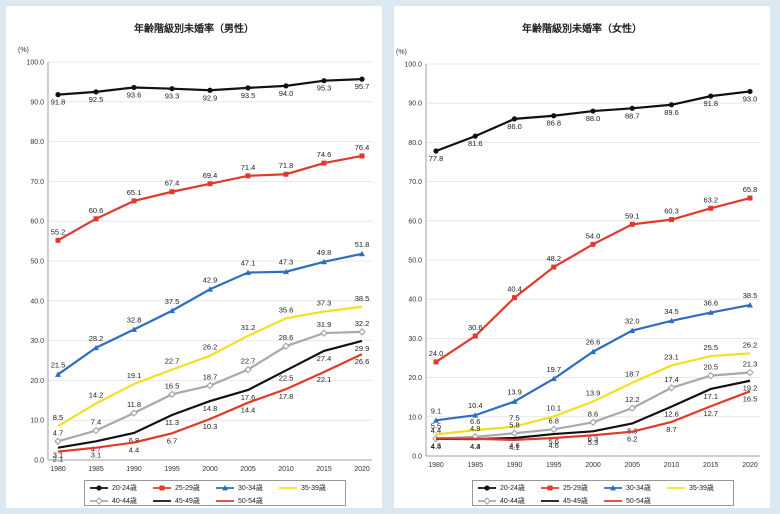  Describe the element at coordinates (58, 102) in the screenshot. I see `male-data-label: 91.8` at that location.